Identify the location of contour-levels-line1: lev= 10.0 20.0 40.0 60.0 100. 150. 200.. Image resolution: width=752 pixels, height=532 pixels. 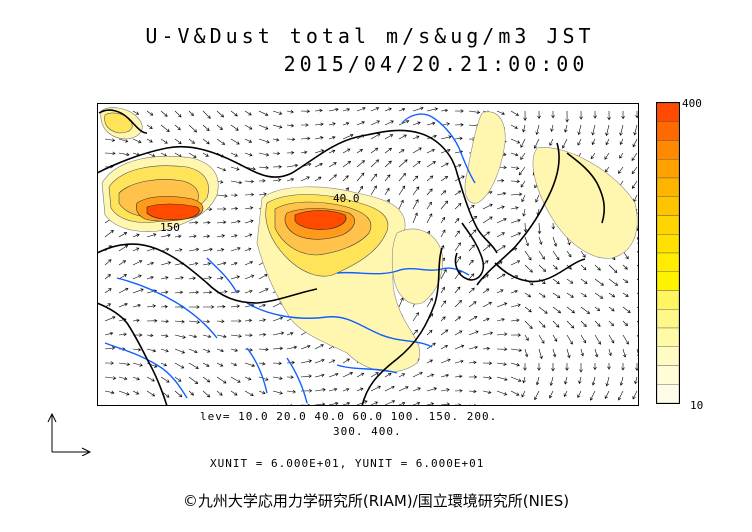
(349, 416).